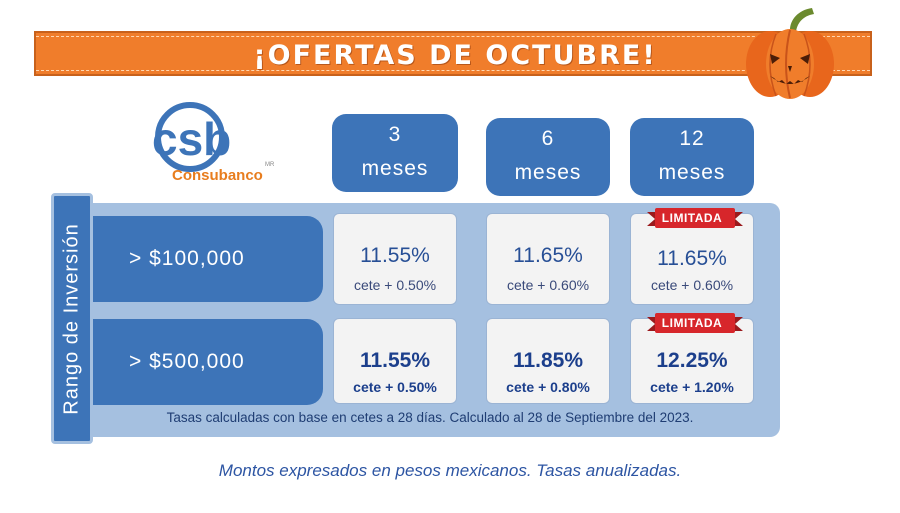 Image resolution: width=900 pixels, height=513 pixels. What do you see at coordinates (270, 165) in the screenshot?
I see `logo-mr: MR` at bounding box center [270, 165].